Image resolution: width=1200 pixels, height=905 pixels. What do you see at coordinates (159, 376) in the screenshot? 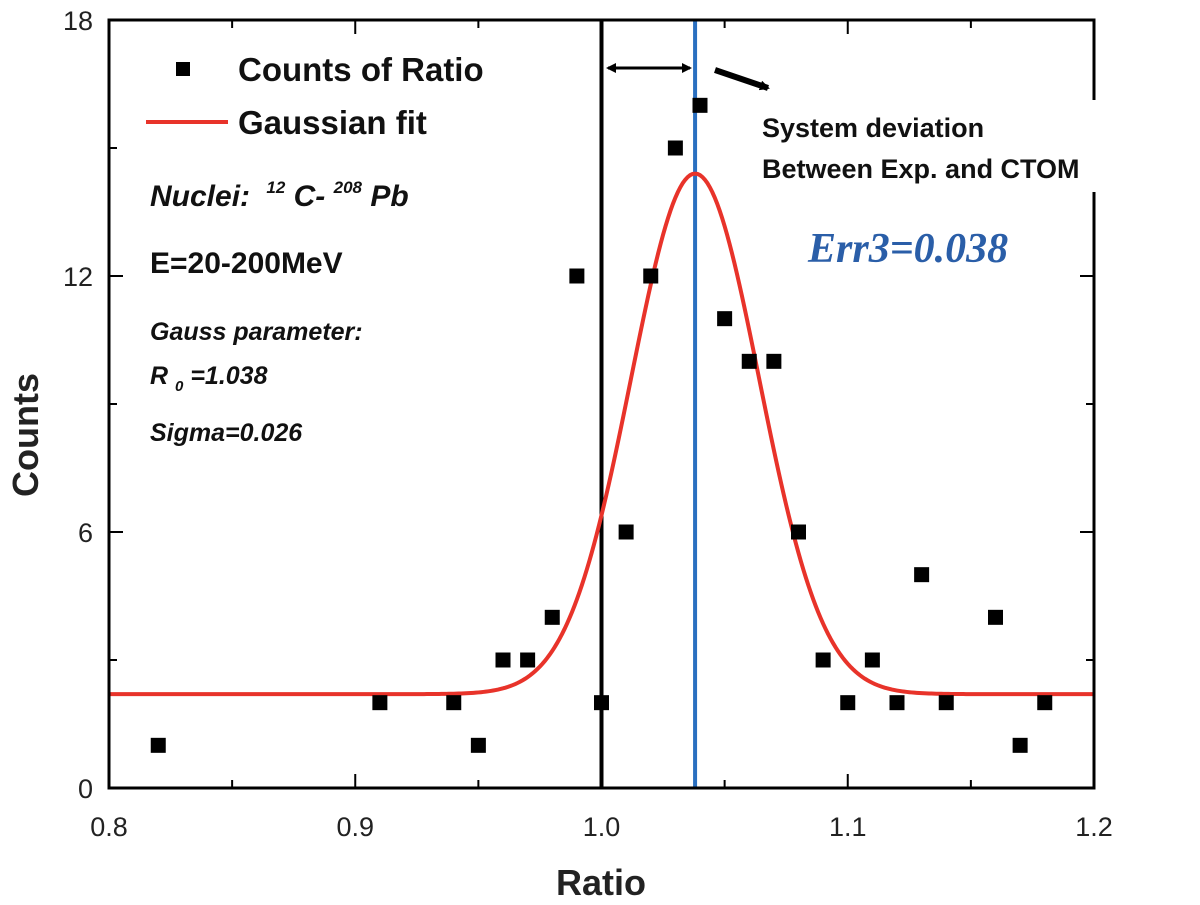
I see `r0-symbol: R` at bounding box center [159, 376].